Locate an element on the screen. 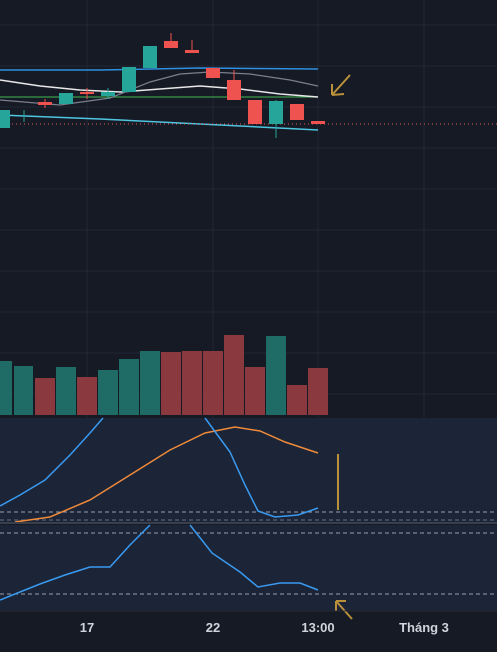  x-axis-label: 13:00 is located at coordinates (317, 627).